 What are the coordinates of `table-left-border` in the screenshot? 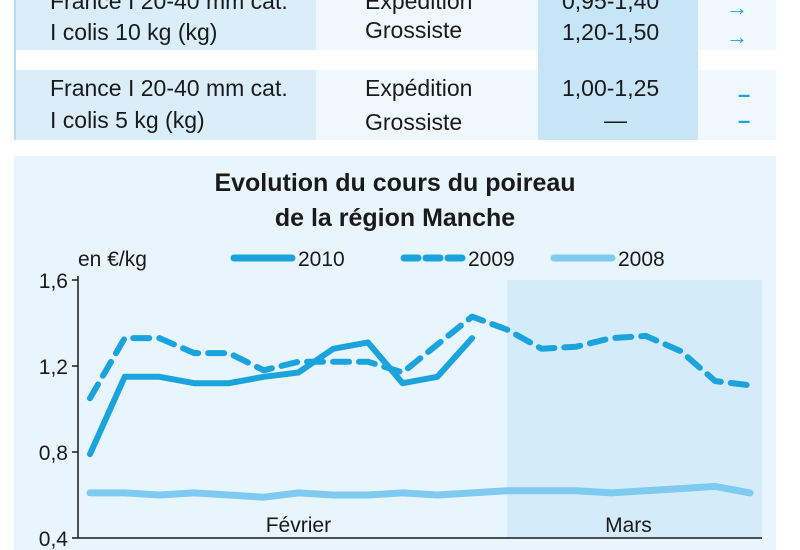 It's located at (15, 70).